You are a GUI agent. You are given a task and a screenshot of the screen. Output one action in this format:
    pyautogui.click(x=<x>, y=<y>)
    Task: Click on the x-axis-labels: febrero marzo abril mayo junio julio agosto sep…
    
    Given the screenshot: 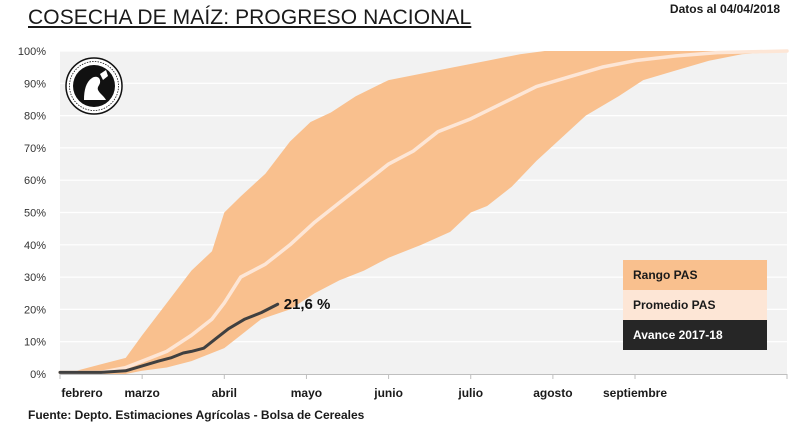 What is the action you would take?
    pyautogui.click(x=364, y=393)
    